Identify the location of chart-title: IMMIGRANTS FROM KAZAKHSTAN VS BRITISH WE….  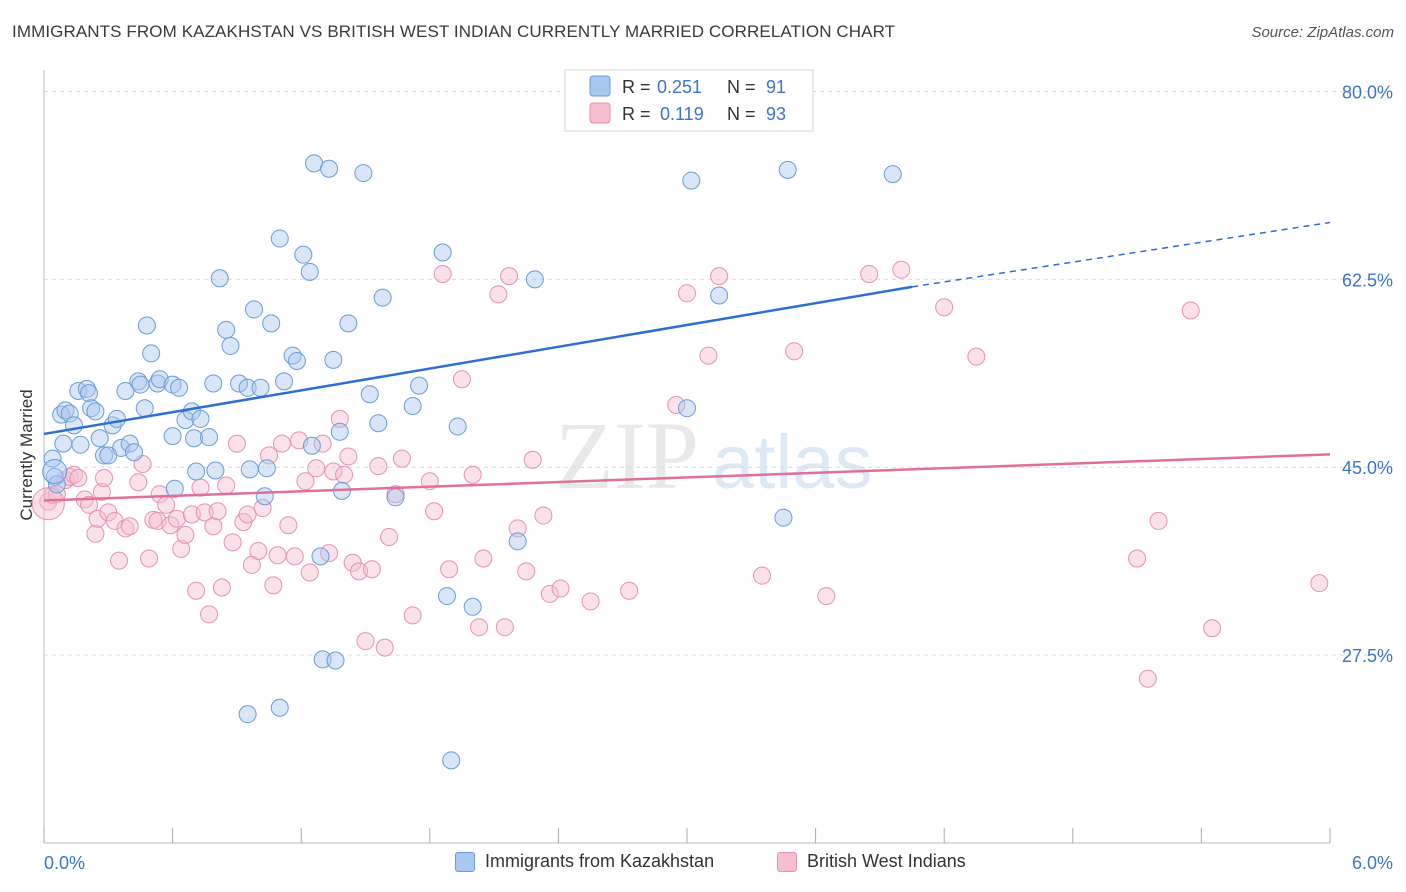
(454, 31).